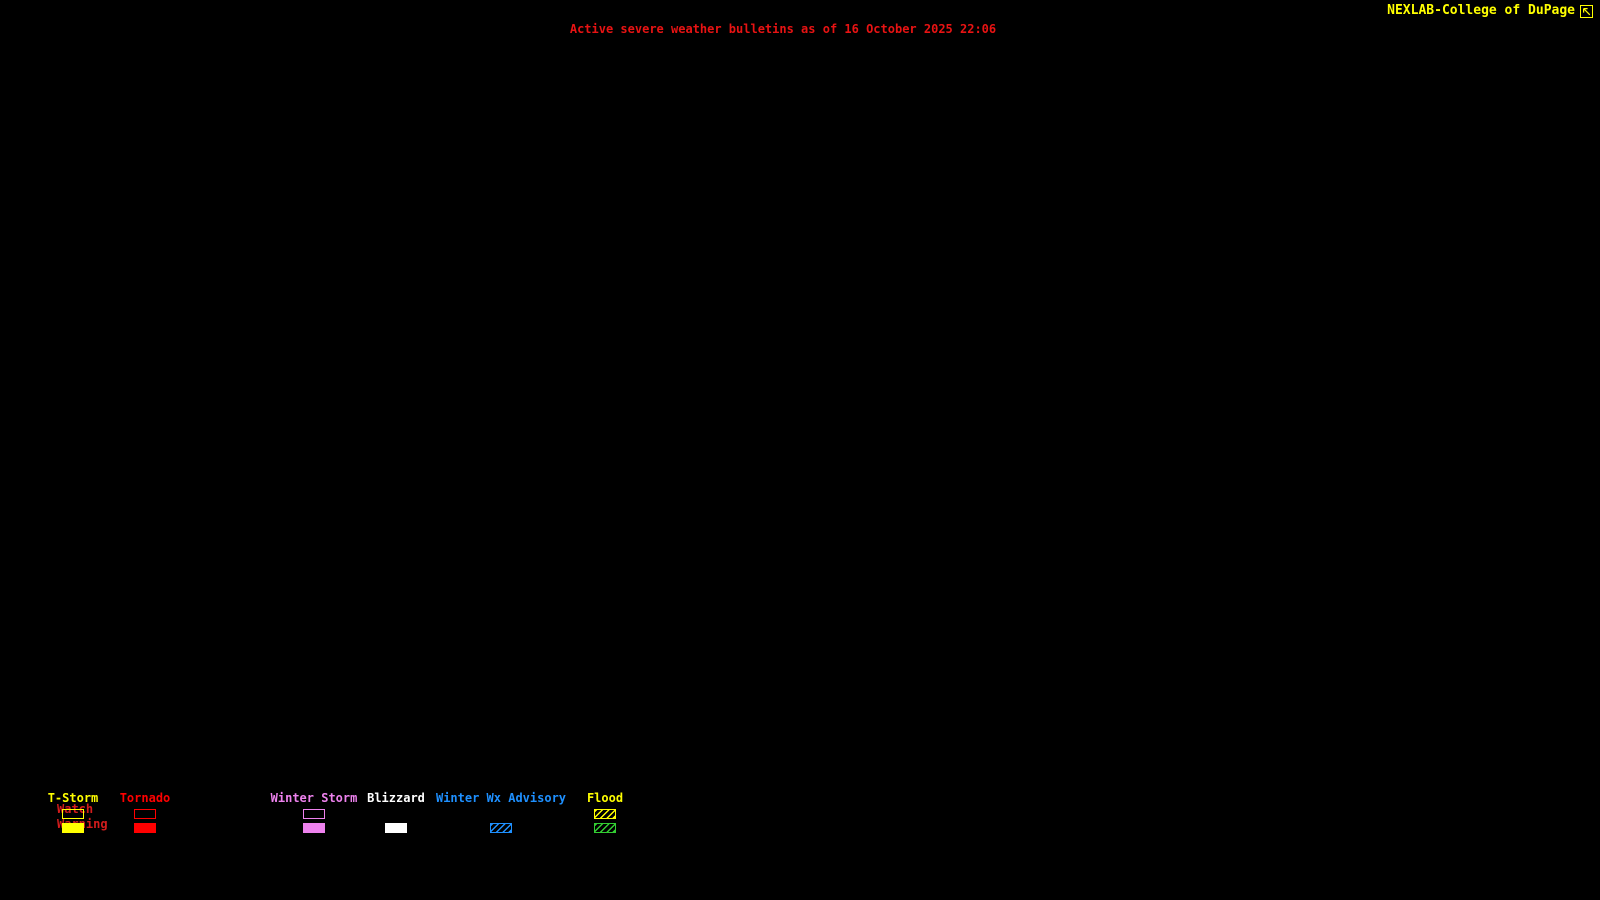  I want to click on legend-column-winter-wx-advisory: Winter Wx Advisory, so click(501, 813).